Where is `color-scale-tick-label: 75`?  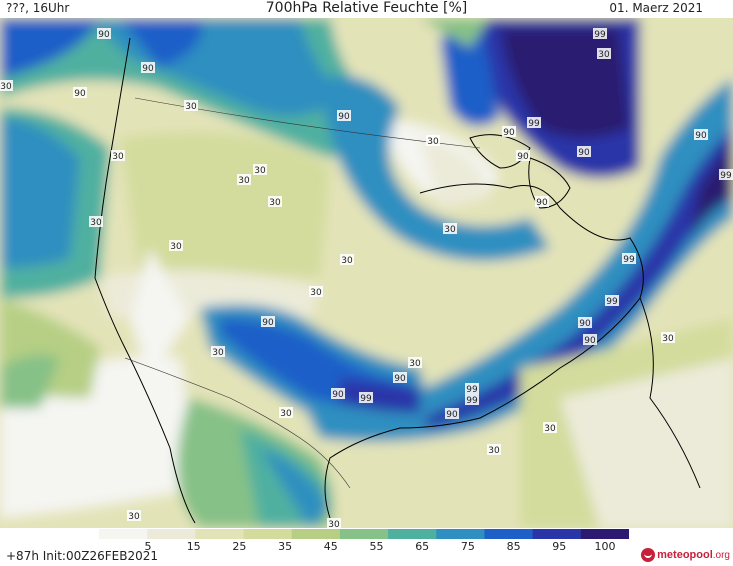
color-scale-tick-label: 75 is located at coordinates (467, 546).